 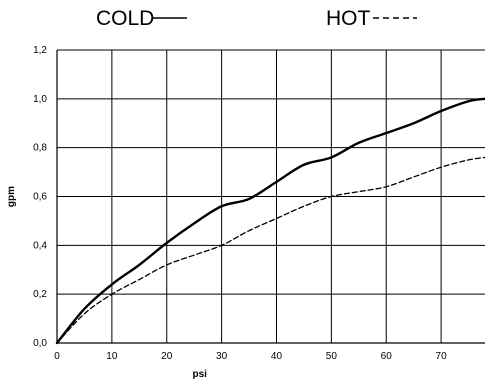 What do you see at coordinates (40, 245) in the screenshot?
I see `y-tick-label: 0,4` at bounding box center [40, 245].